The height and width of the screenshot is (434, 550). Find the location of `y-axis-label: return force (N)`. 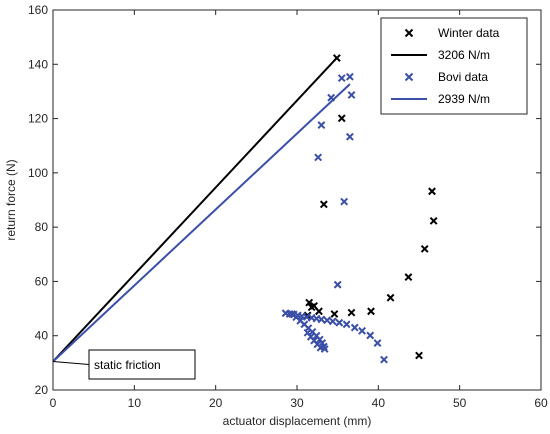

y-axis-label: return force (N) is located at coordinates (11, 199).